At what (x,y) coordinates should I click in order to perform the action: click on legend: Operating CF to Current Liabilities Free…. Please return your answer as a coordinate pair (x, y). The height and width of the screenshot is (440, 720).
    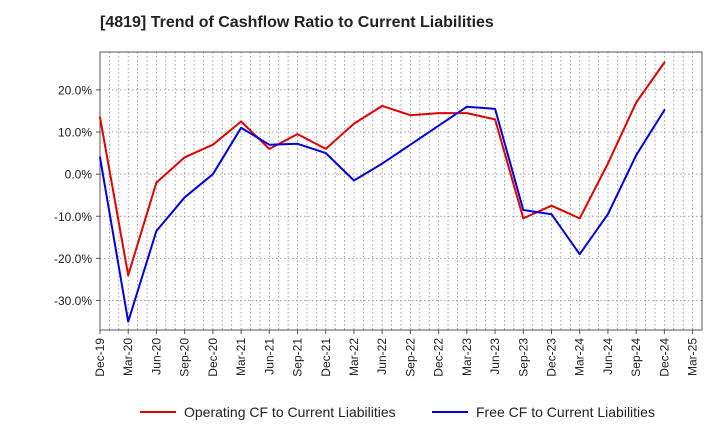
    Looking at the image, I should click on (360, 415).